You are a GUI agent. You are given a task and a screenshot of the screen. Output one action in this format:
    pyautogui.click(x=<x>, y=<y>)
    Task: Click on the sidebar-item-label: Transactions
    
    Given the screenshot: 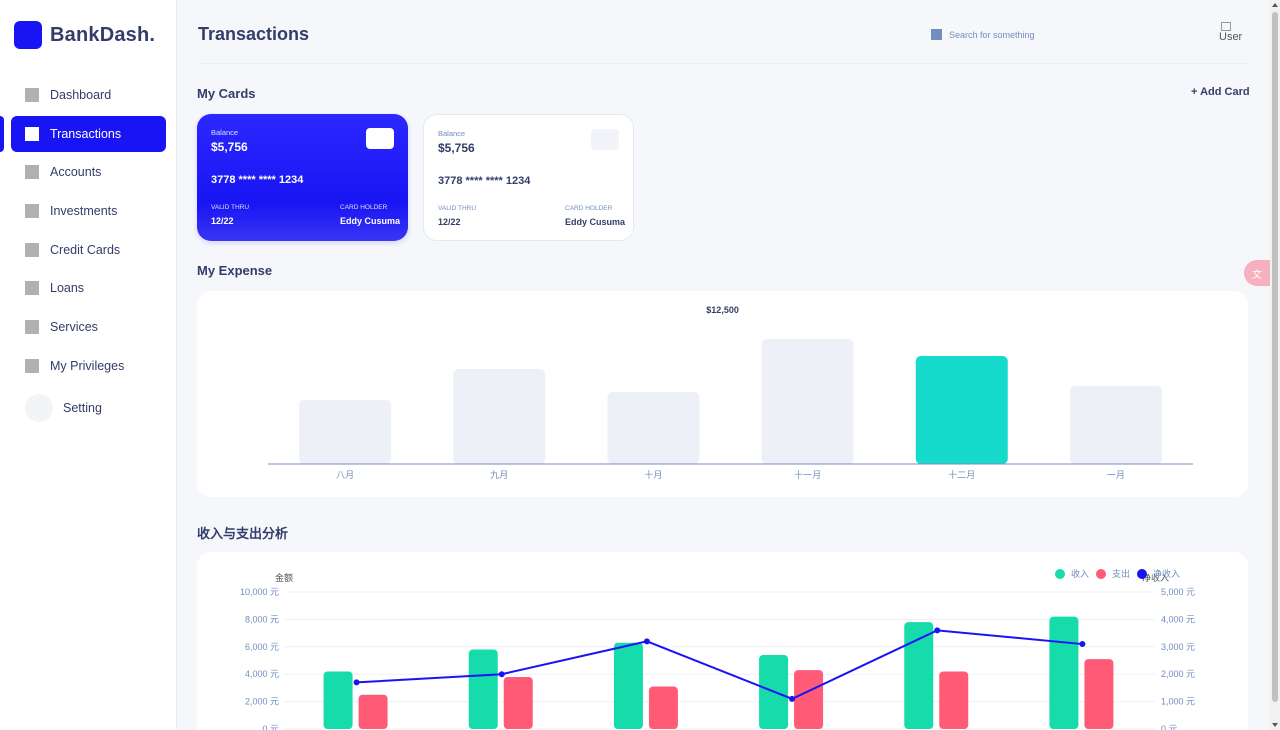 What is the action you would take?
    pyautogui.click(x=86, y=133)
    